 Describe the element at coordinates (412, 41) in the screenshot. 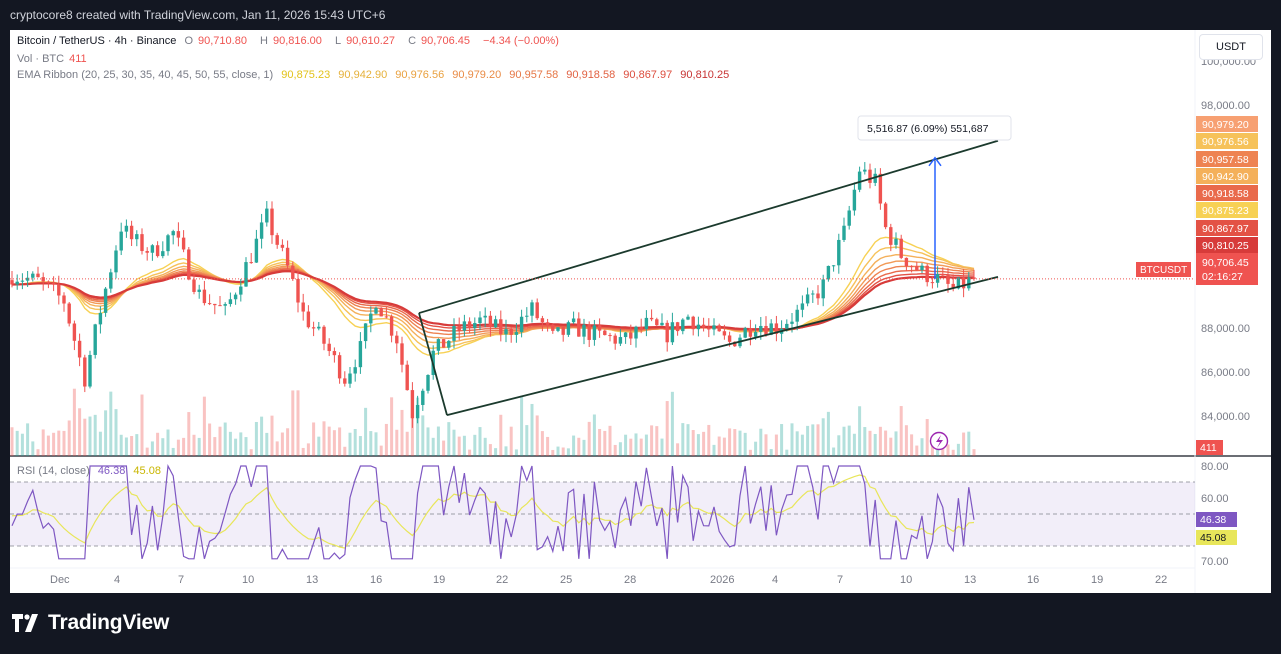

I see `close-label: C` at that location.